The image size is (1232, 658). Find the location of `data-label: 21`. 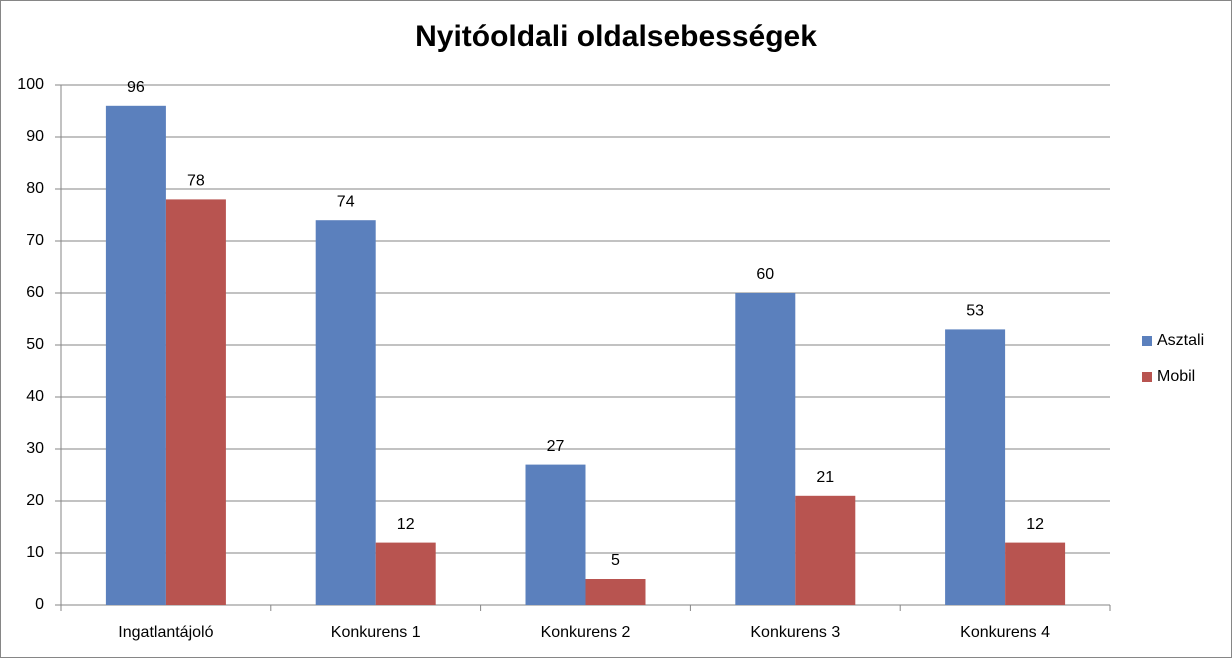

data-label: 21 is located at coordinates (825, 477).